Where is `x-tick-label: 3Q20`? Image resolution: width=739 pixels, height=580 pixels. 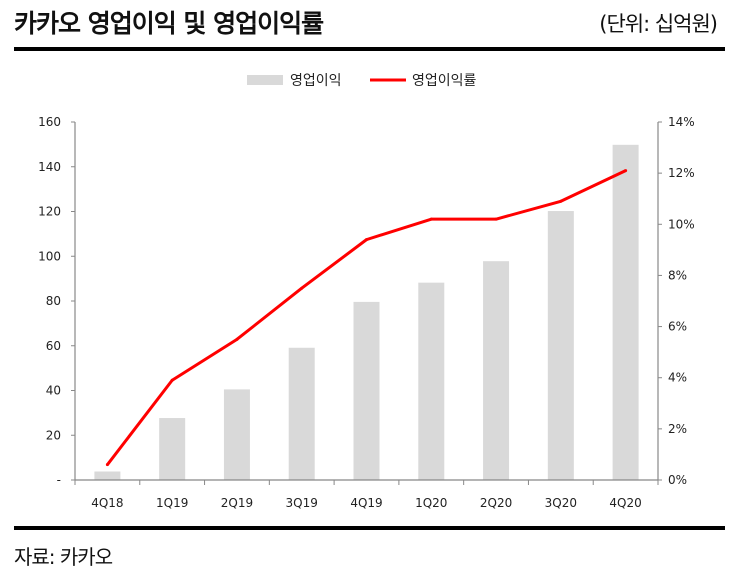
x-tick-label: 3Q20 is located at coordinates (561, 503).